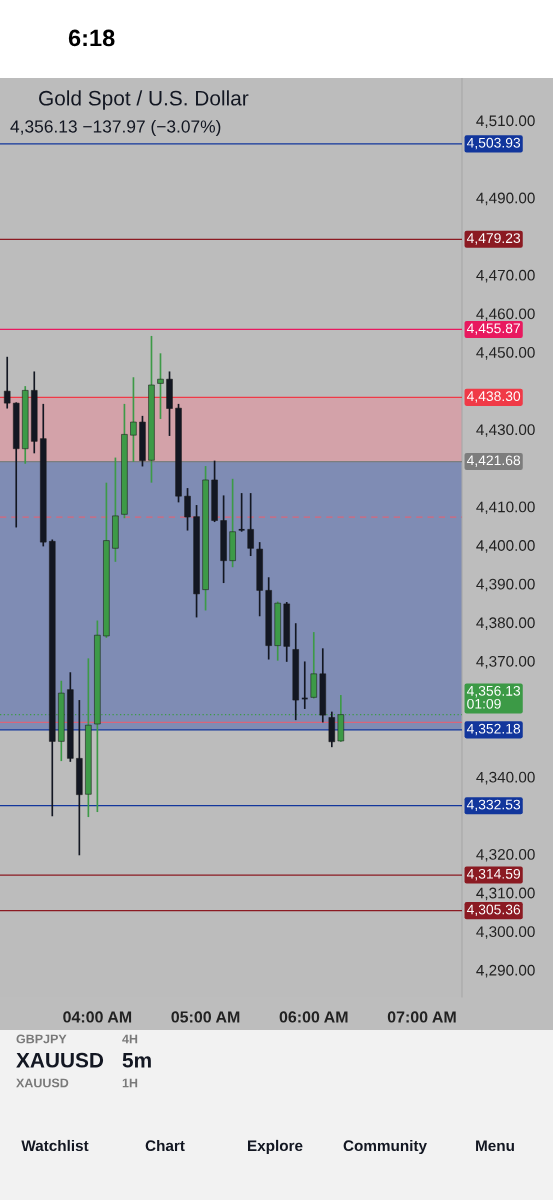  What do you see at coordinates (505, 894) in the screenshot?
I see `y-tick-label: 4,310.00` at bounding box center [505, 894].